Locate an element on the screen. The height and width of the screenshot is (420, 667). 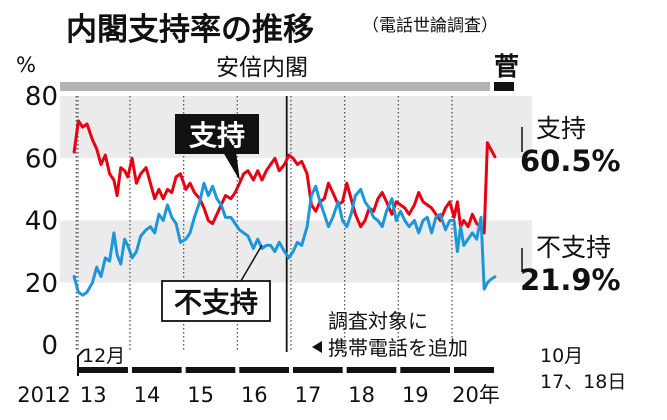
x-tick-label: 13 is located at coordinates (93, 395).